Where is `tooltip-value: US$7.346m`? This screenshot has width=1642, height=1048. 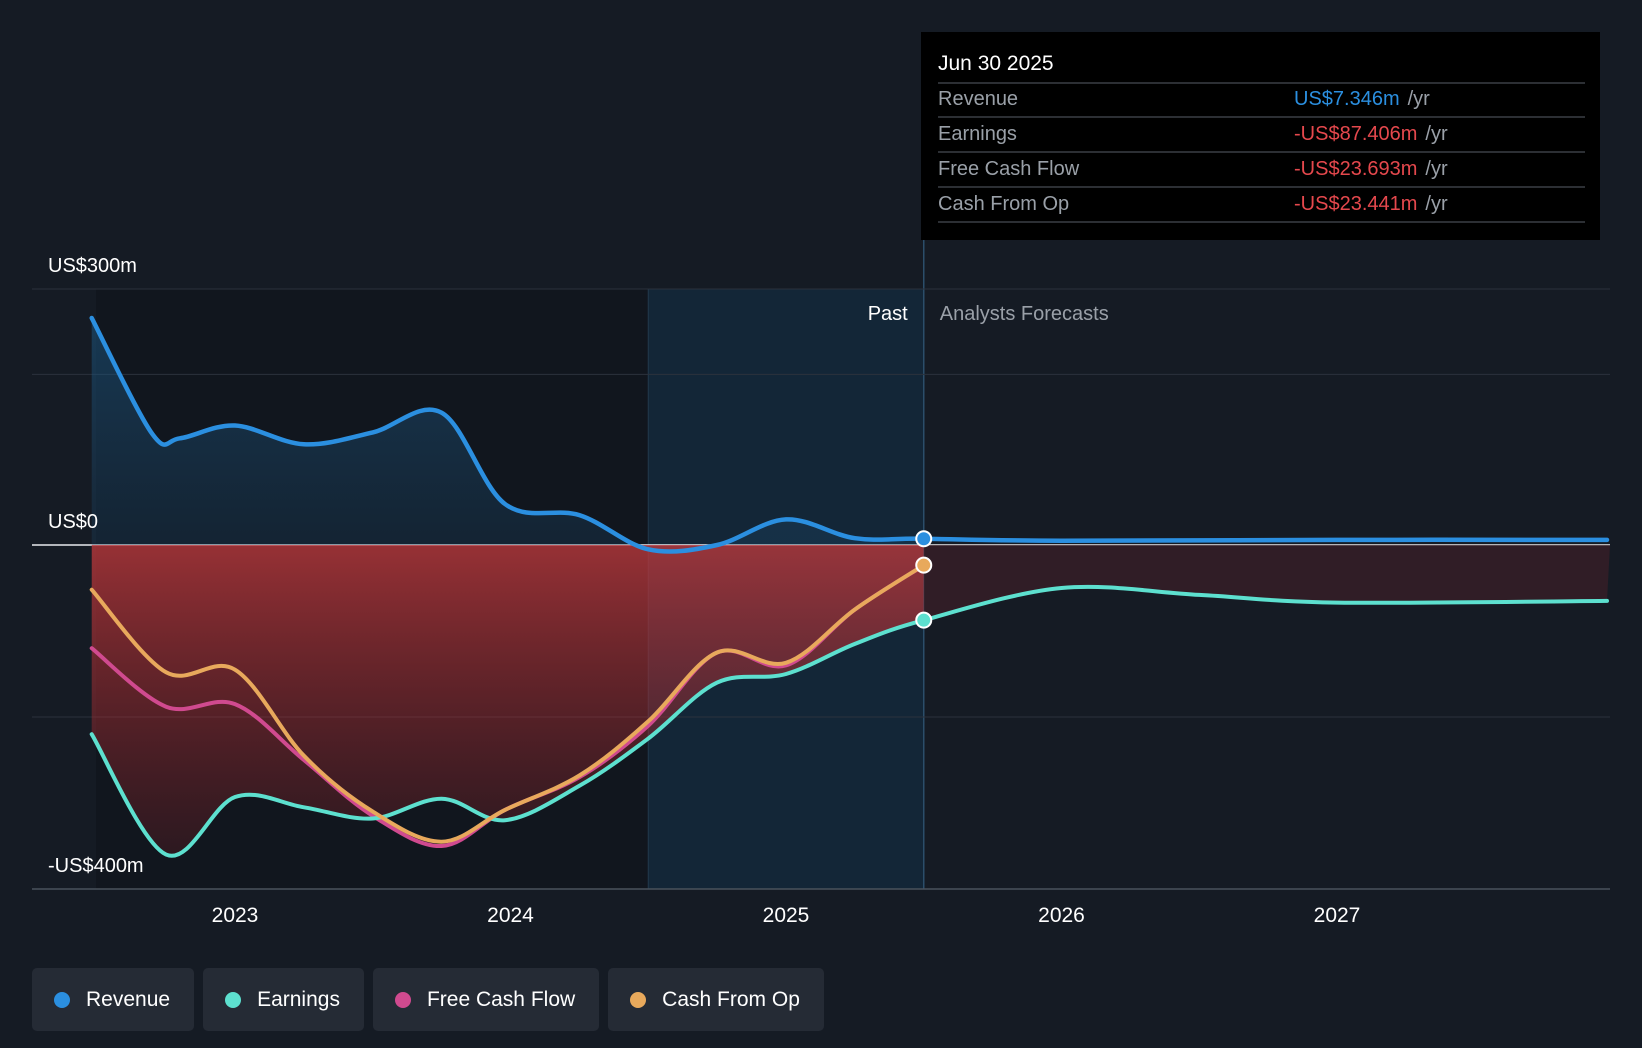 tooltip-value: US$7.346m is located at coordinates (1347, 99).